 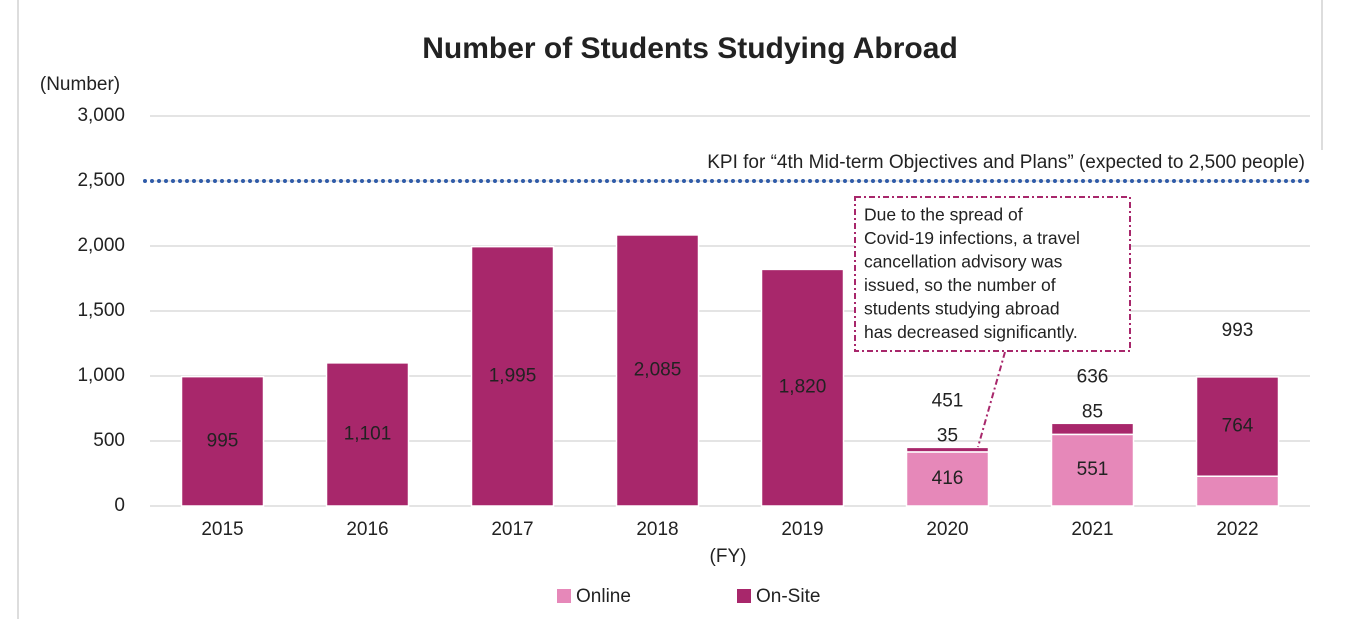 I want to click on y-tick-label: 1,500, so click(x=101, y=310).